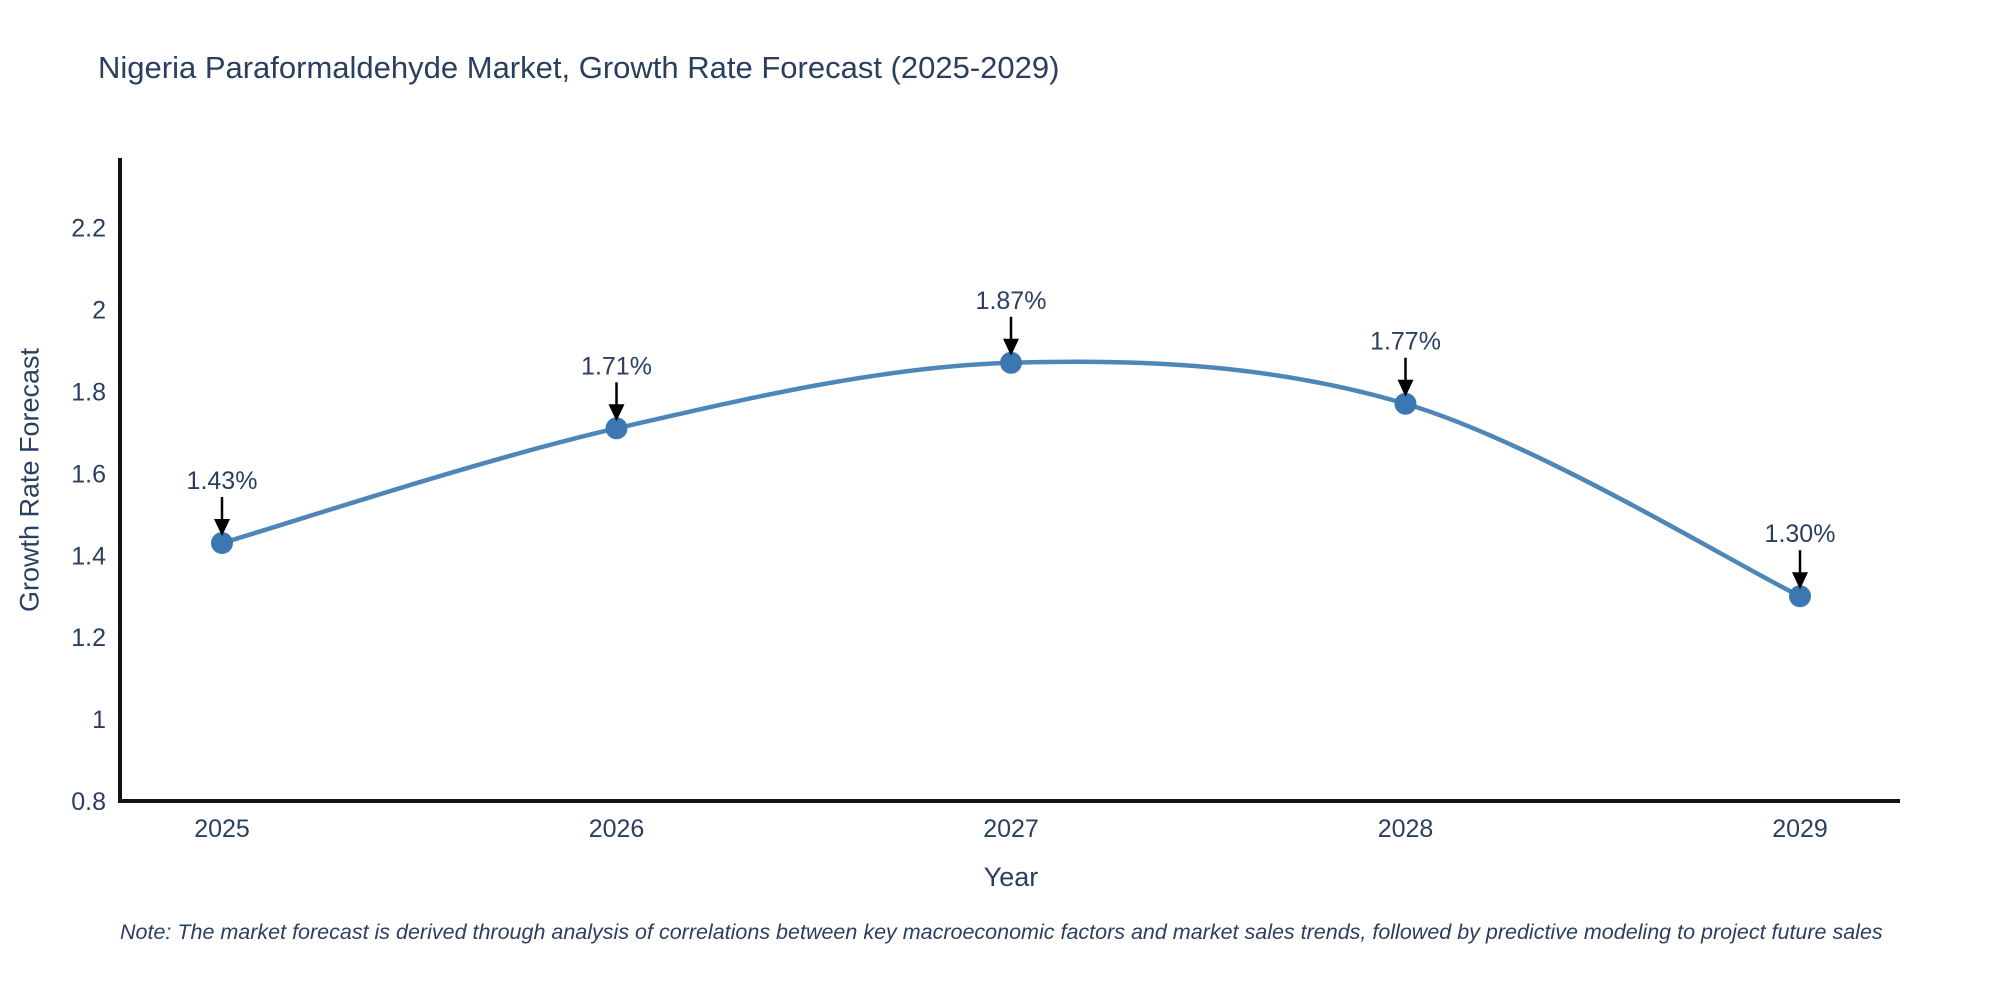 The height and width of the screenshot is (1000, 2000). What do you see at coordinates (1011, 829) in the screenshot?
I see `x-tick-label: 2027` at bounding box center [1011, 829].